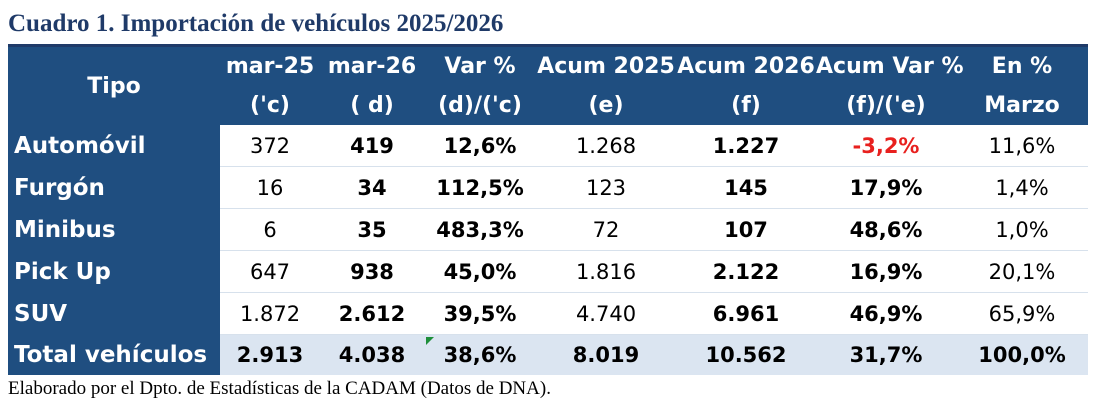 This screenshot has height=412, width=1100. Describe the element at coordinates (606, 271) in the screenshot. I see `cell-acum2025: 1.816` at that location.